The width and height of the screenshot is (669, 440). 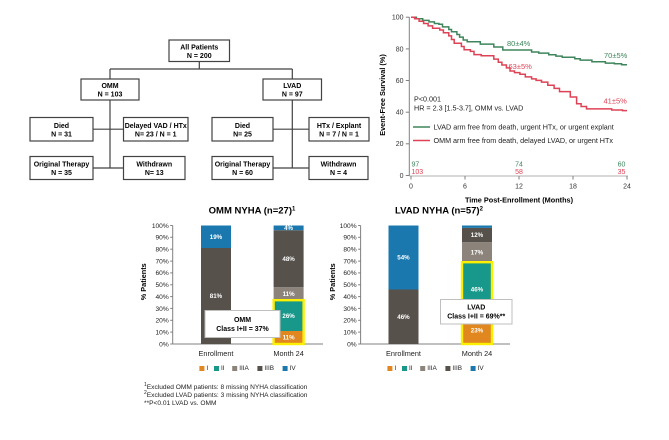 What do you see at coordinates (418, 172) in the screenshot?
I see `svg-text: 103` at bounding box center [418, 172].